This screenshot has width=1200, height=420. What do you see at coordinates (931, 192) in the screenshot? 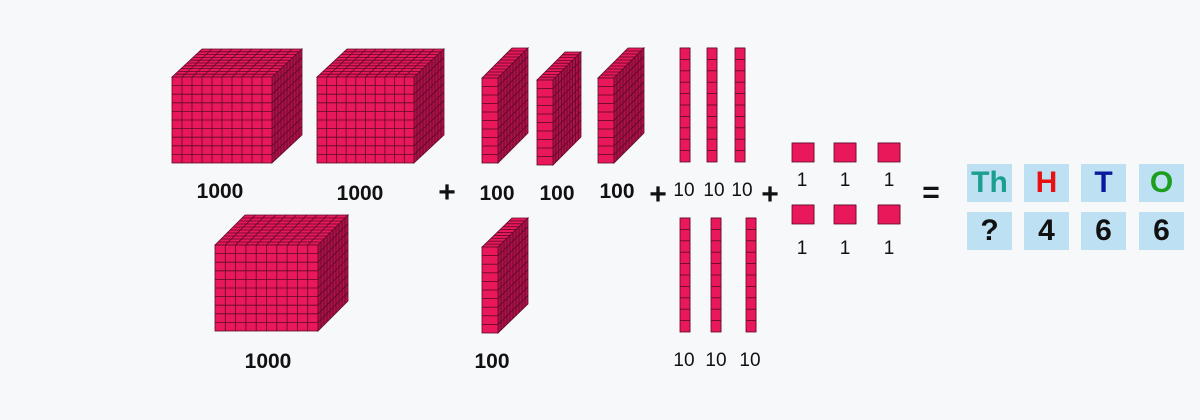
I see `equals-sign: =` at bounding box center [931, 192].